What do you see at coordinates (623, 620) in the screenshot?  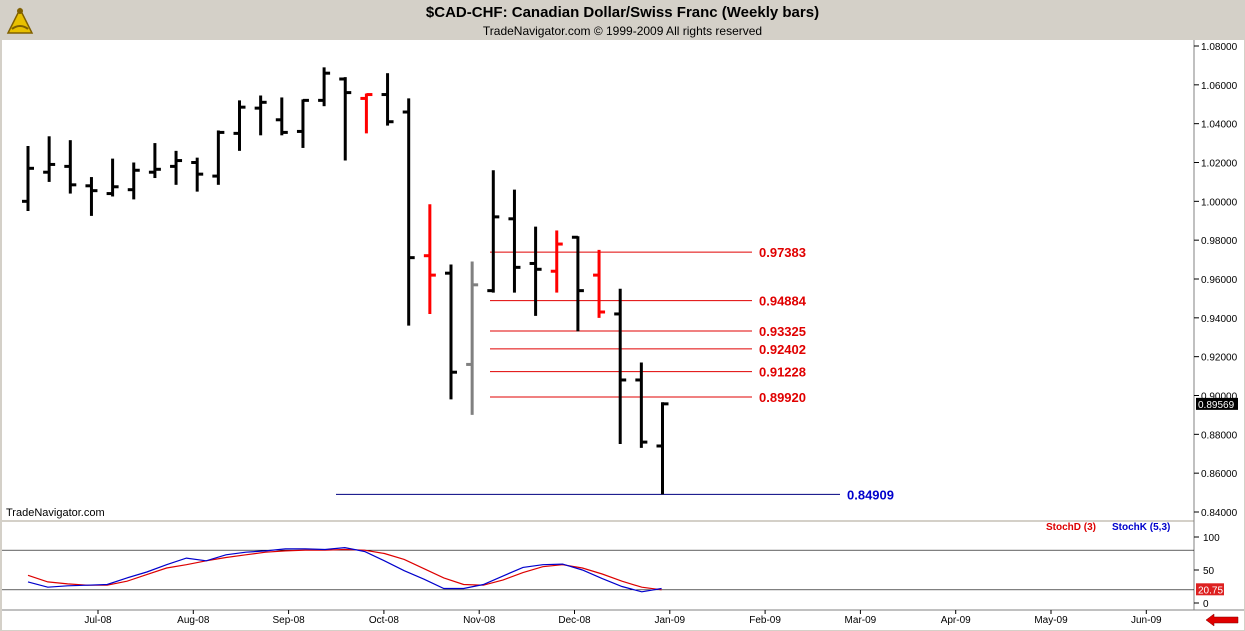 I see `date-axis-panel` at bounding box center [623, 620].